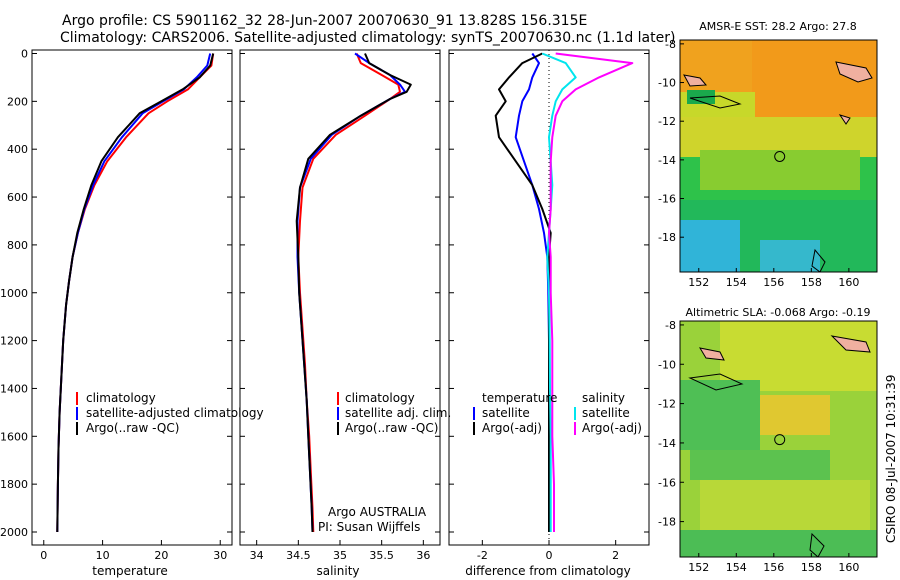 This screenshot has width=900, height=580. Describe the element at coordinates (891, 459) in the screenshot. I see `side-timestamp-label: CSIRO 08-Jul-2007 10:31:39` at that location.